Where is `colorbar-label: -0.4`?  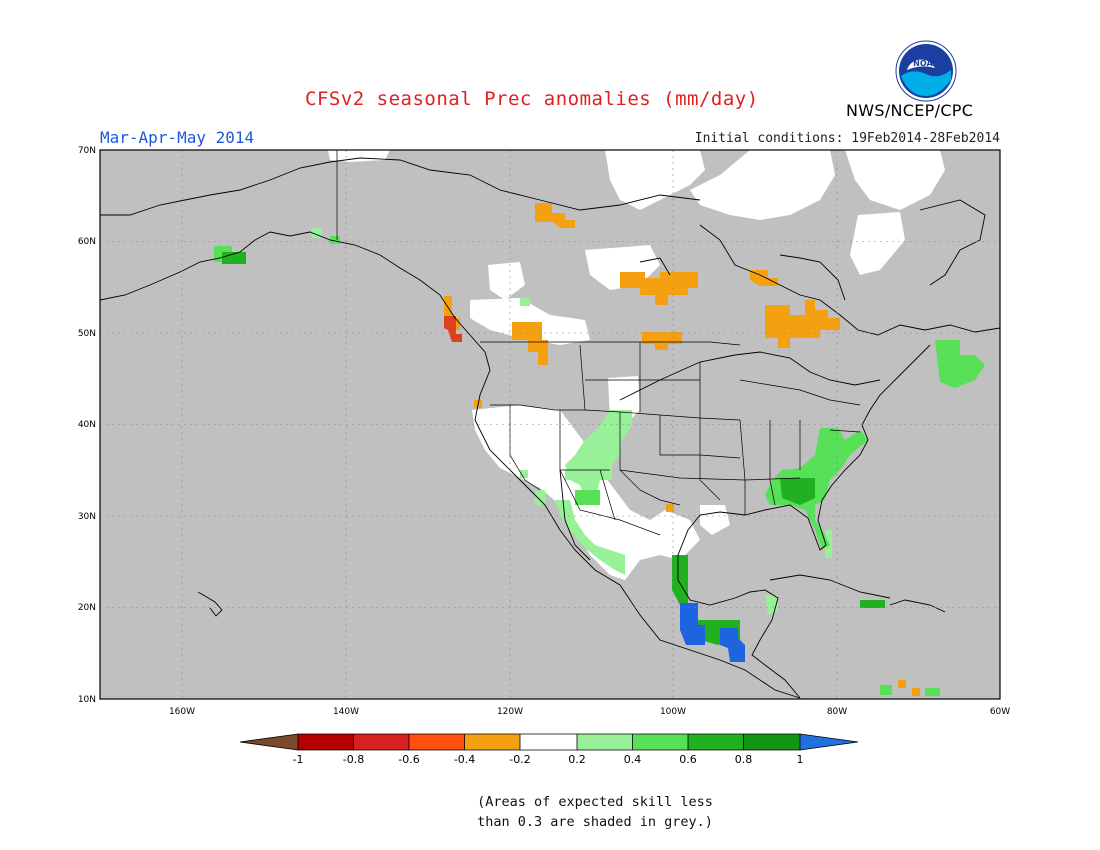 colorbar-label: -0.4 is located at coordinates (464, 759).